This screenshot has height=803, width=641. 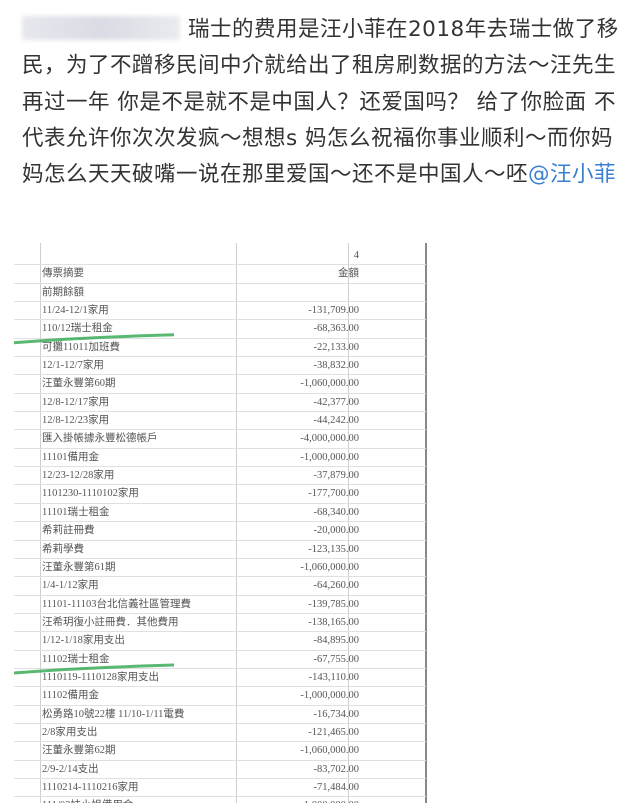 I want to click on table-row: 11101-11103台北信義社區管理費 -139,785.00, so click(x=220, y=605).